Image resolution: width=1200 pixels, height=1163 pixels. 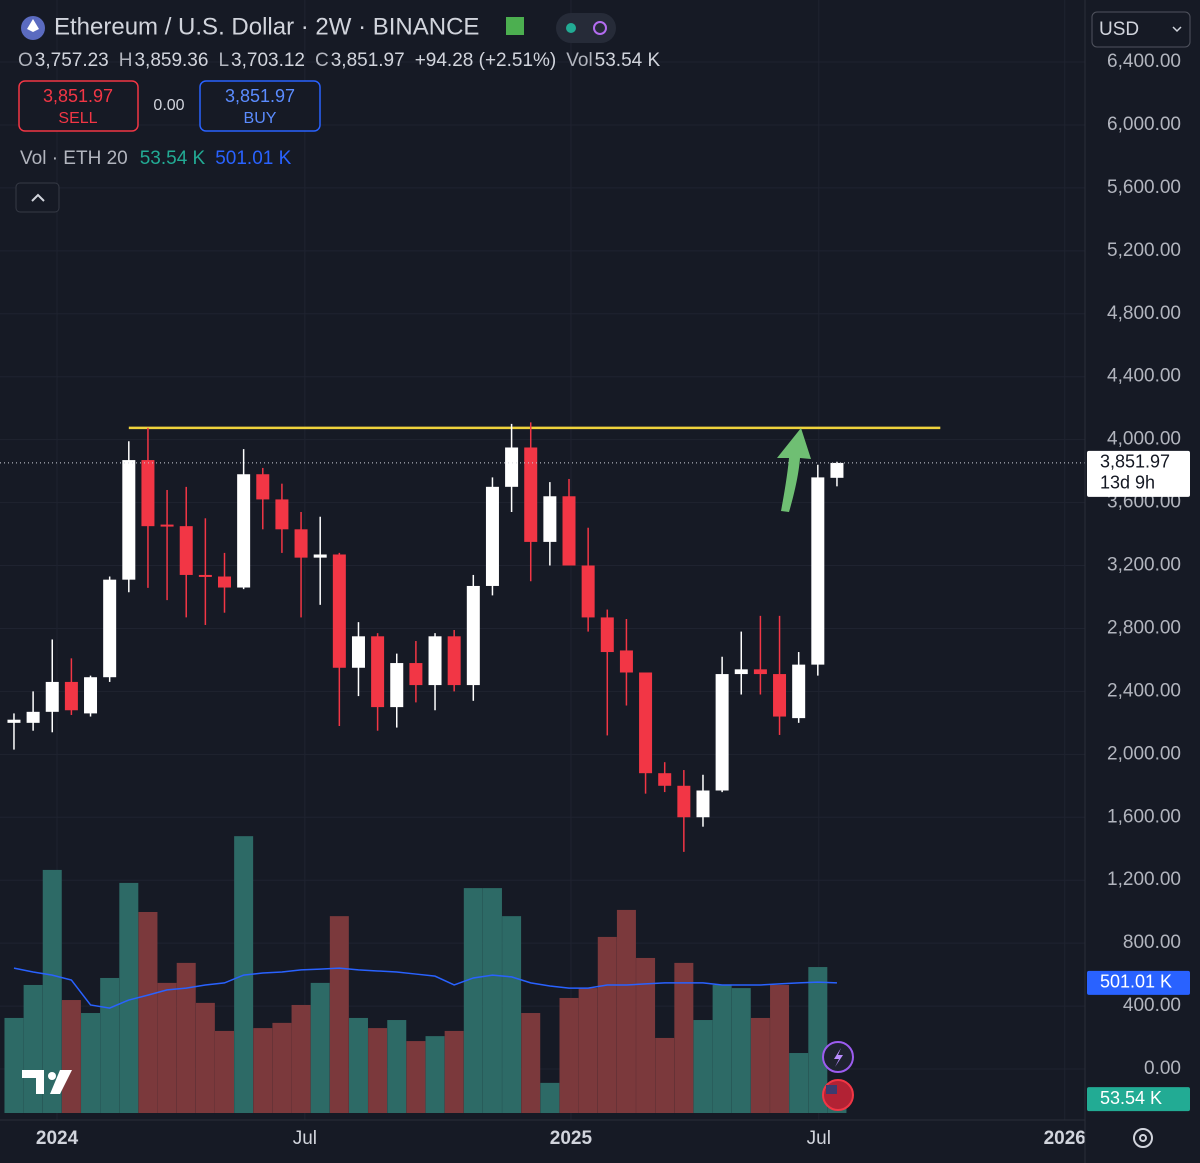 I want to click on indicator-volume: 53.54 K, so click(x=173, y=158).